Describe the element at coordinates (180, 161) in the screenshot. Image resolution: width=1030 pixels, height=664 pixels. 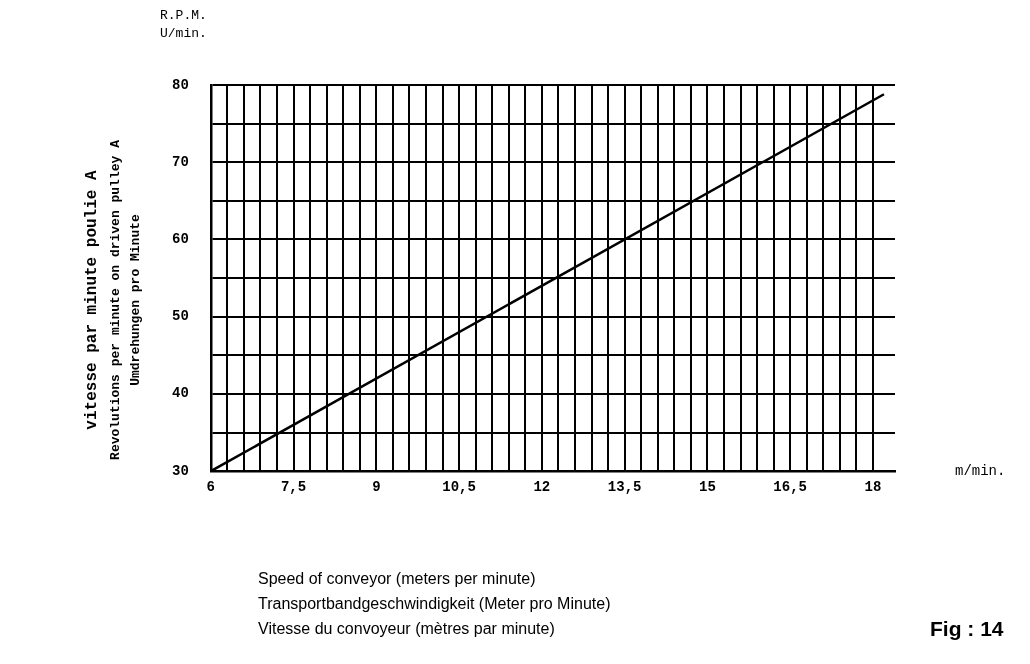
I see `y-tick-label: 70` at that location.